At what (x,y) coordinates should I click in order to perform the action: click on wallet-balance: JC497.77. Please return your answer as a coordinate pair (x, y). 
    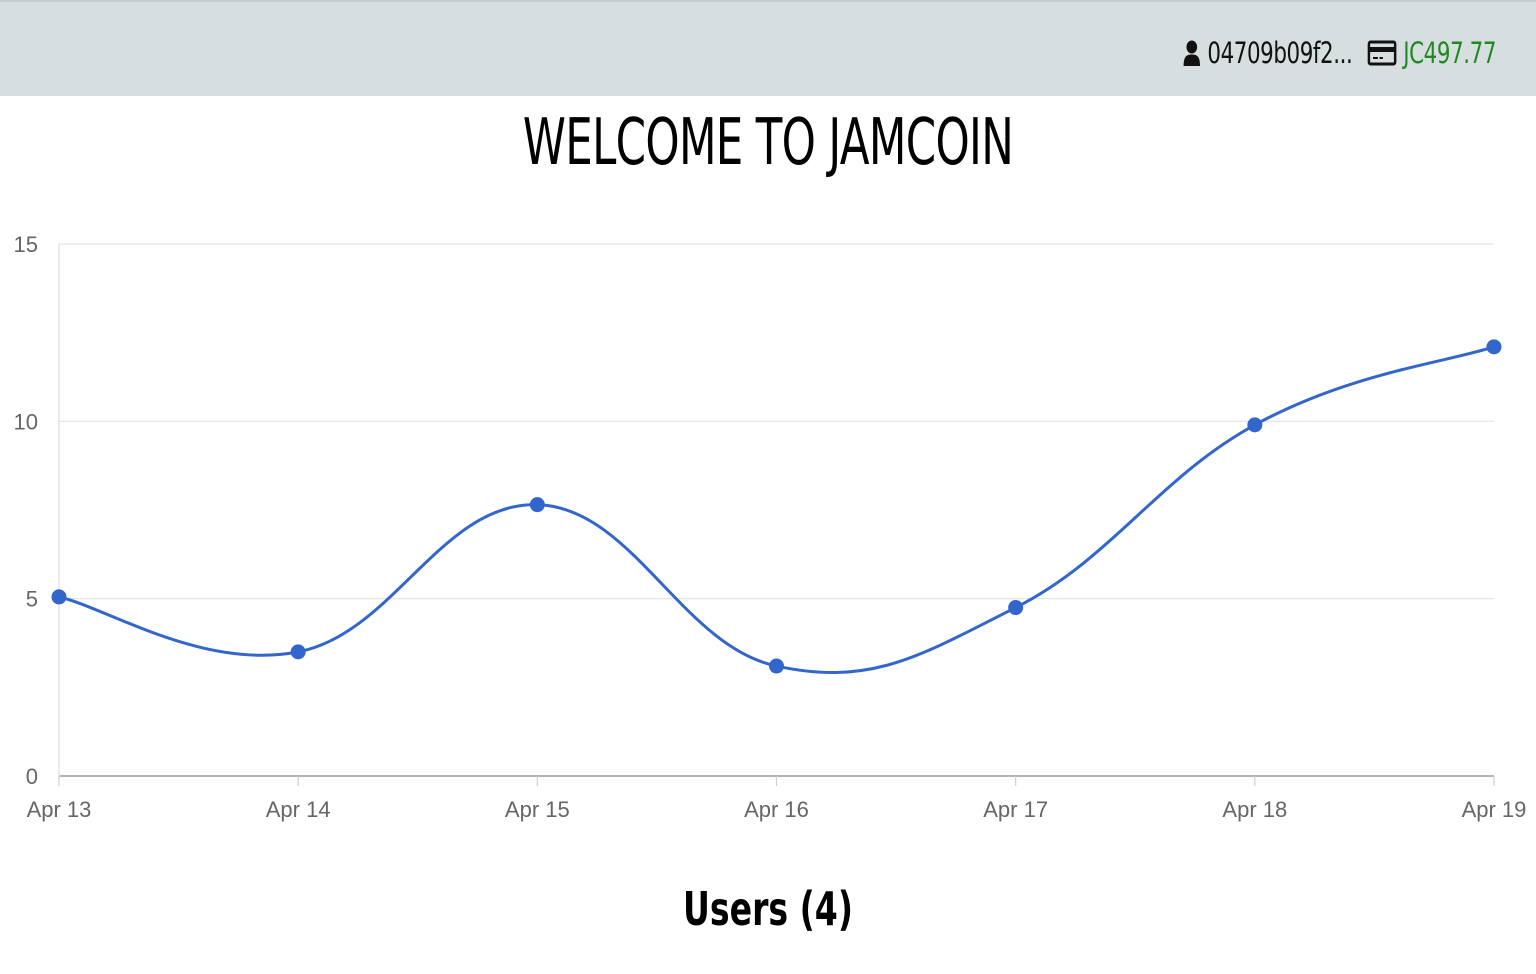
    Looking at the image, I should click on (1431, 53).